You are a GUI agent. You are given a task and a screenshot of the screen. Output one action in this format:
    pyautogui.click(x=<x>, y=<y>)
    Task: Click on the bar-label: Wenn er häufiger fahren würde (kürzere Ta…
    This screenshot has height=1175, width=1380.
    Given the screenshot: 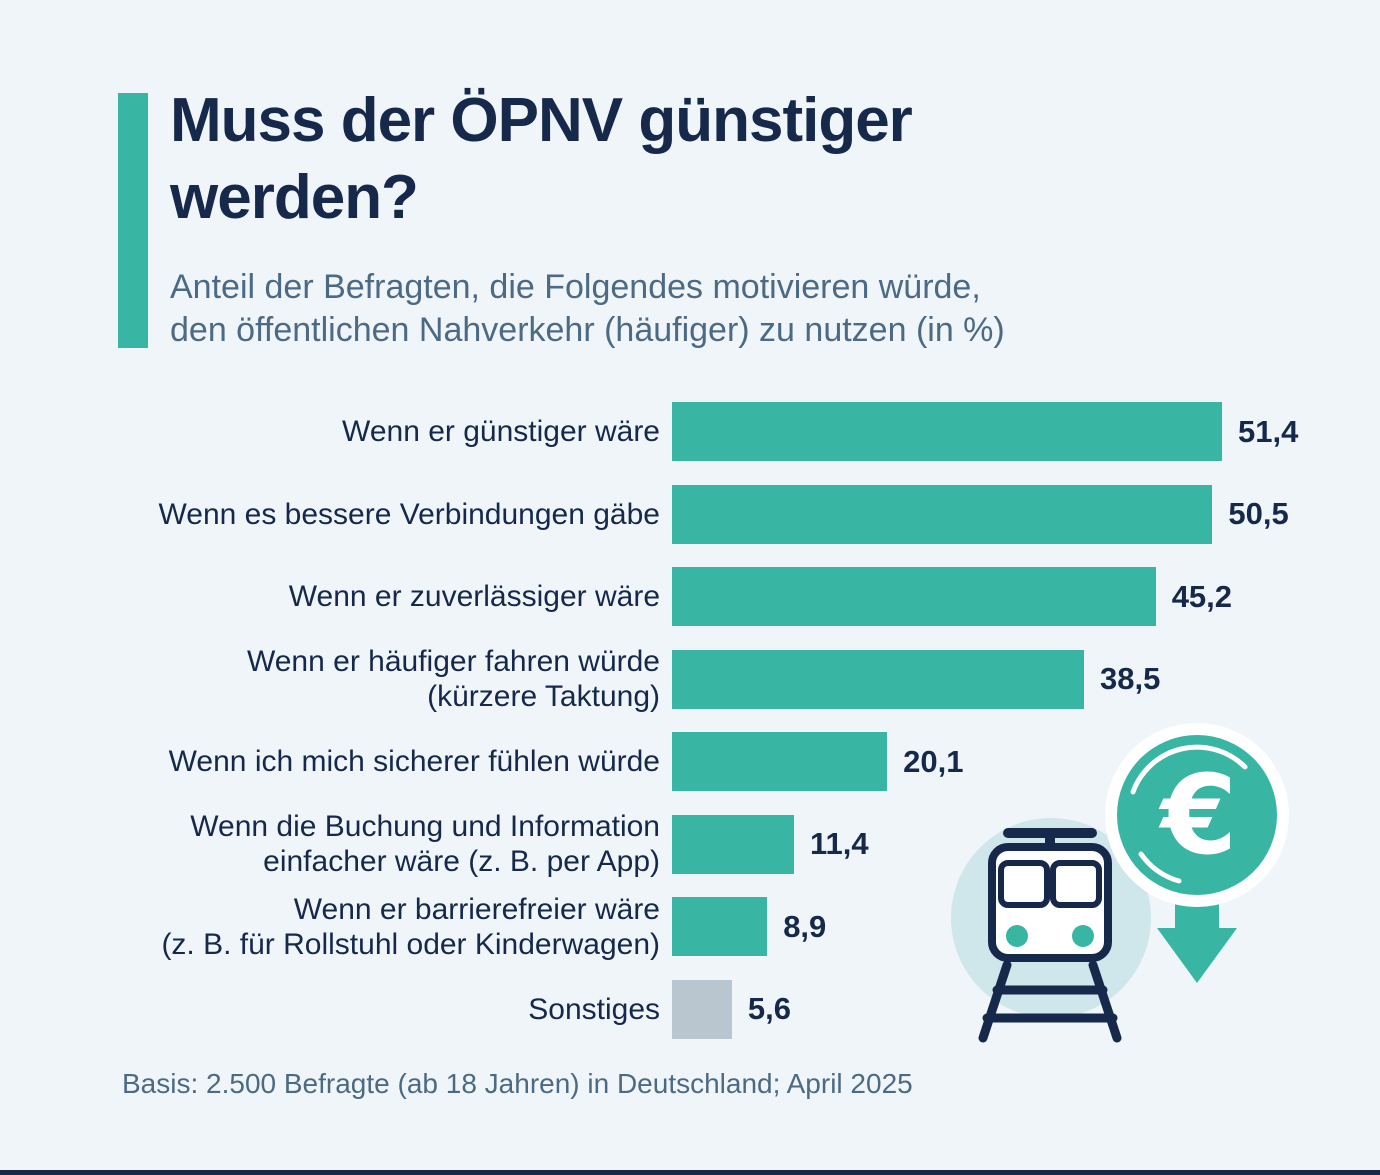 What is the action you would take?
    pyautogui.click(x=453, y=679)
    